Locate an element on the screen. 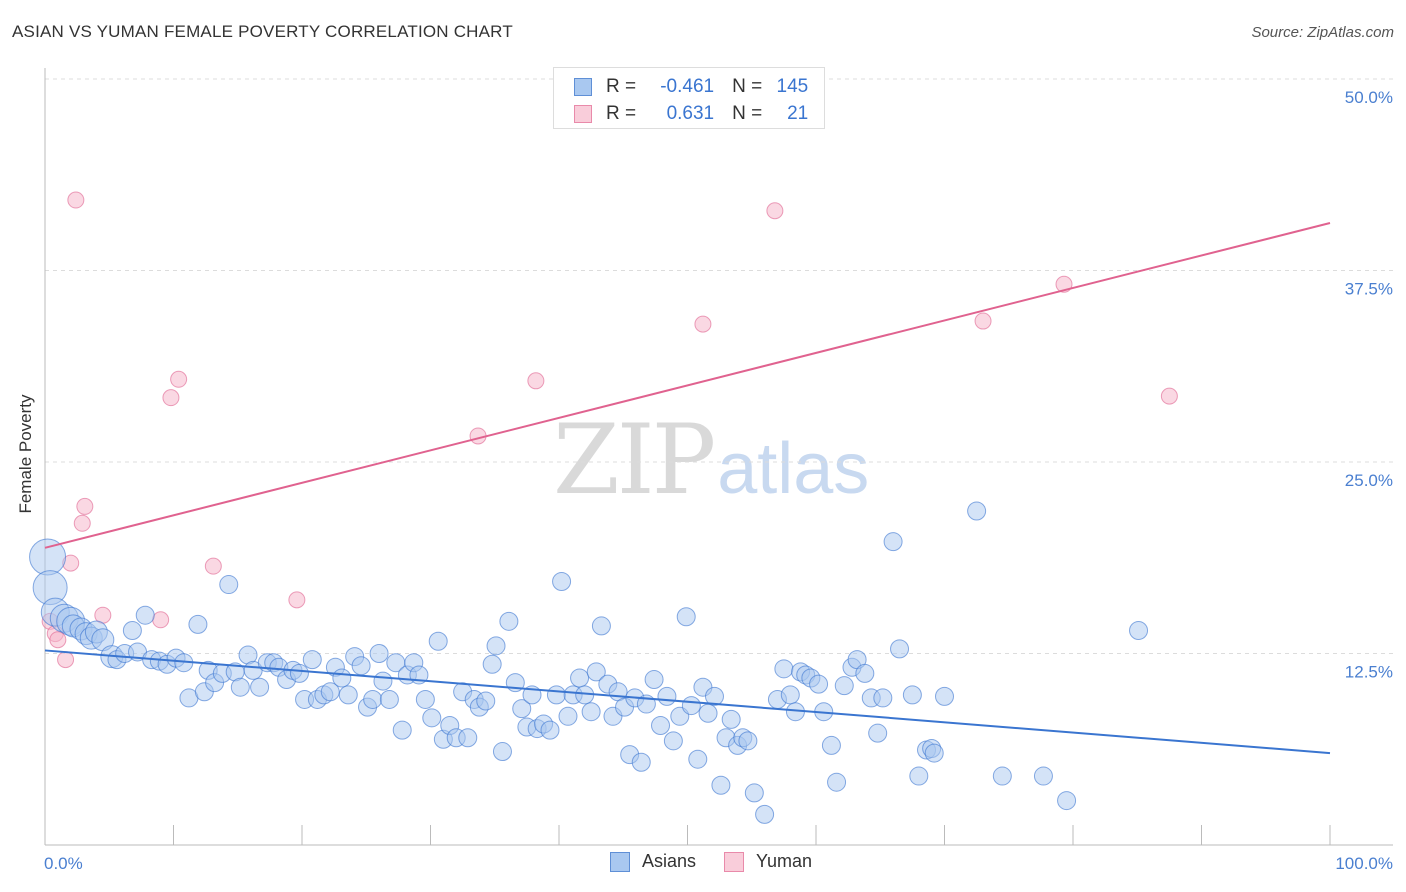 The height and width of the screenshot is (892, 1406). legend-row-yuman: R = 0.631 N = 21 is located at coordinates (691, 114).